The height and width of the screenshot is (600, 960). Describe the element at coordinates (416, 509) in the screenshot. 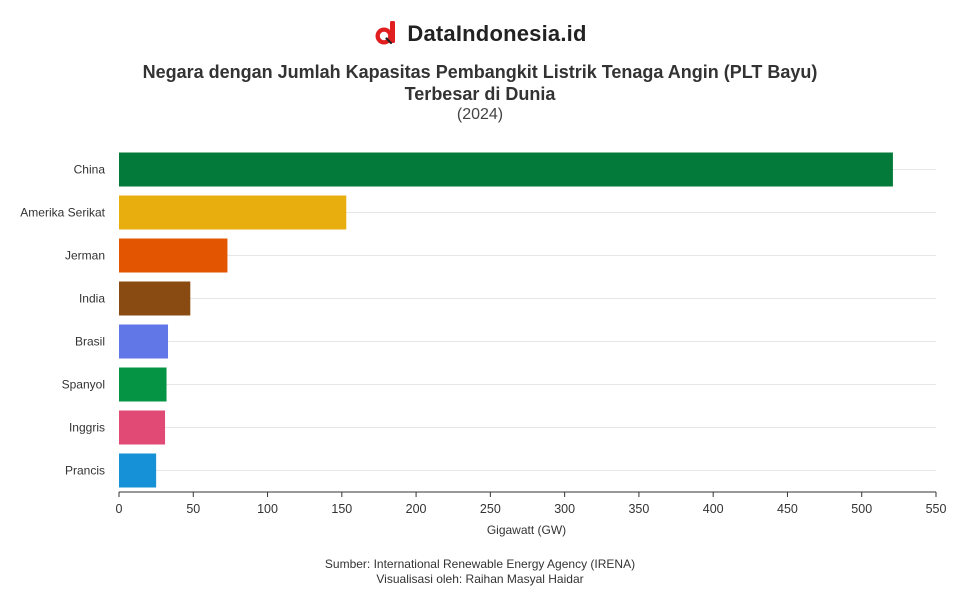

I see `x-tick-label: 200` at that location.